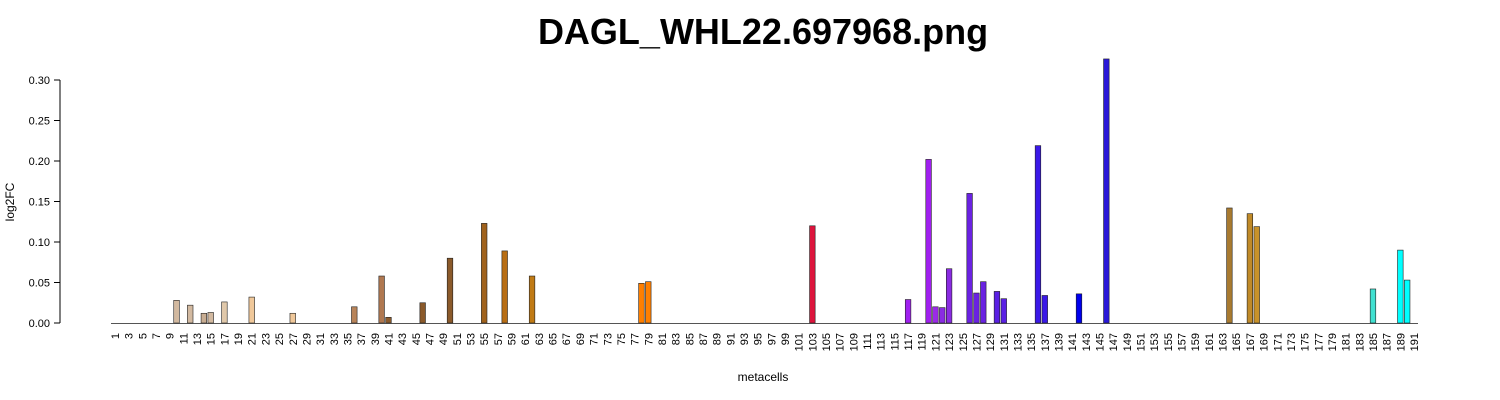 This screenshot has height=400, width=1500. I want to click on x-tick-label: 39, so click(376, 339).